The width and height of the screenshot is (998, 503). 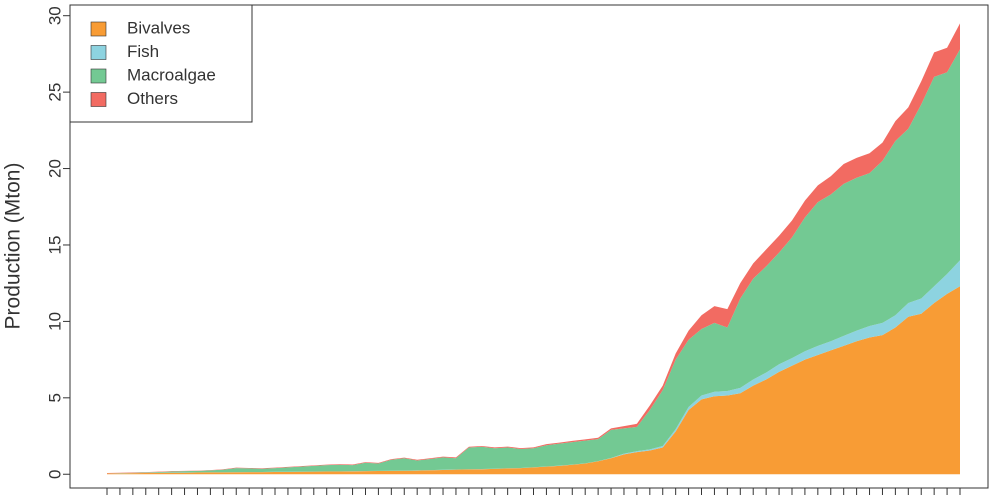 What do you see at coordinates (54, 15) in the screenshot?
I see `y-tick-label: 30` at bounding box center [54, 15].